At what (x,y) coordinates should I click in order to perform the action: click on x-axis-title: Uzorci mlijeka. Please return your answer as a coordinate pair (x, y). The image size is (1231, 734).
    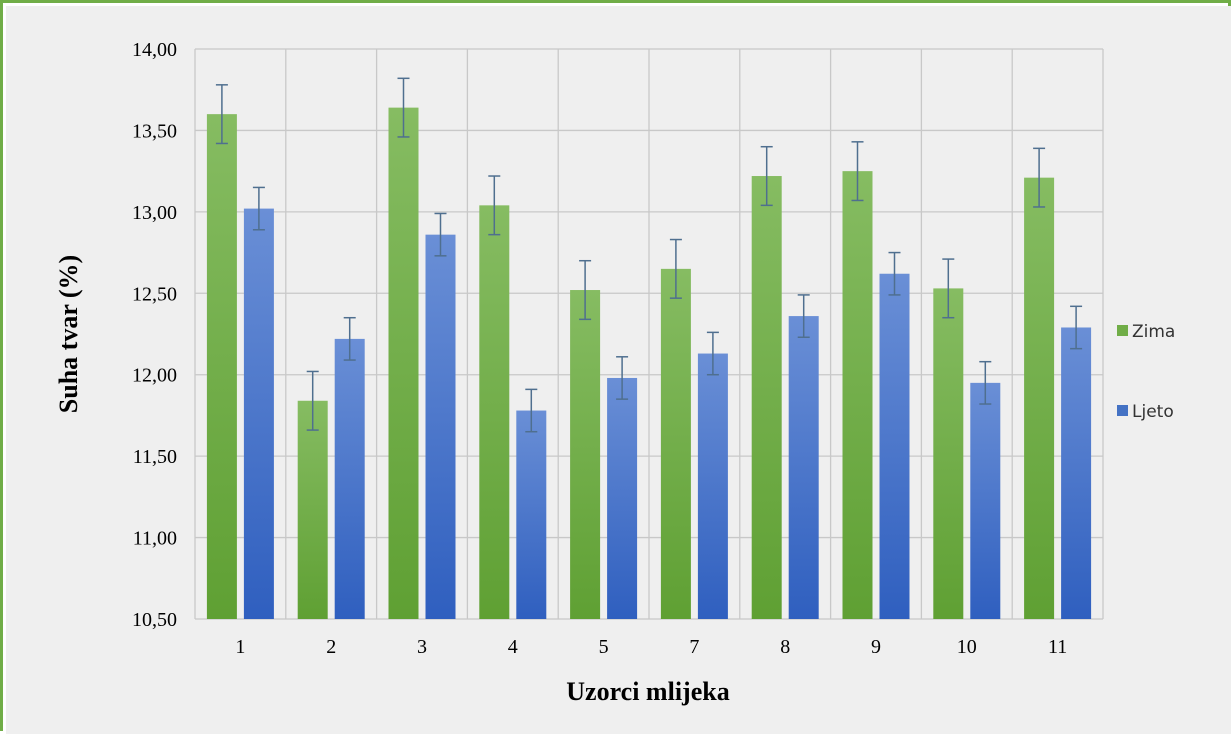
    Looking at the image, I should click on (647, 691).